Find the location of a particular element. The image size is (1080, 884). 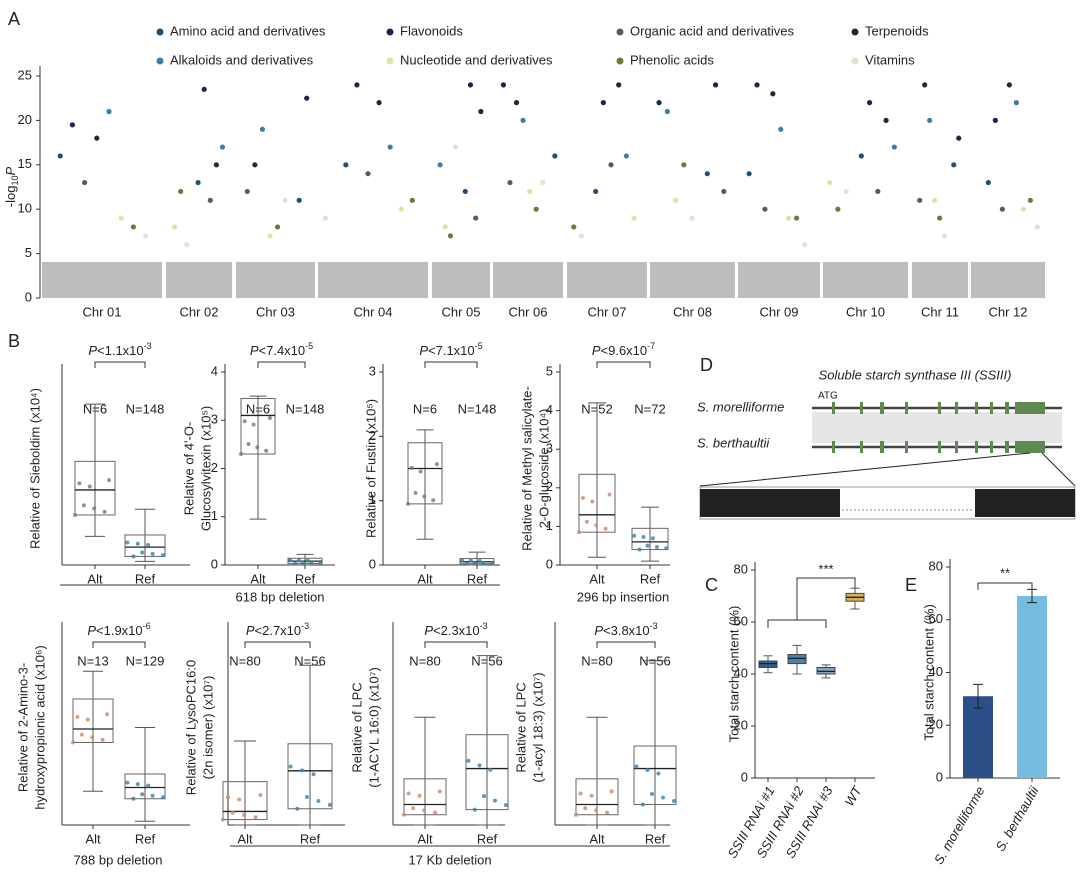

p-value: P<2.7x10-3 is located at coordinates (277, 629).